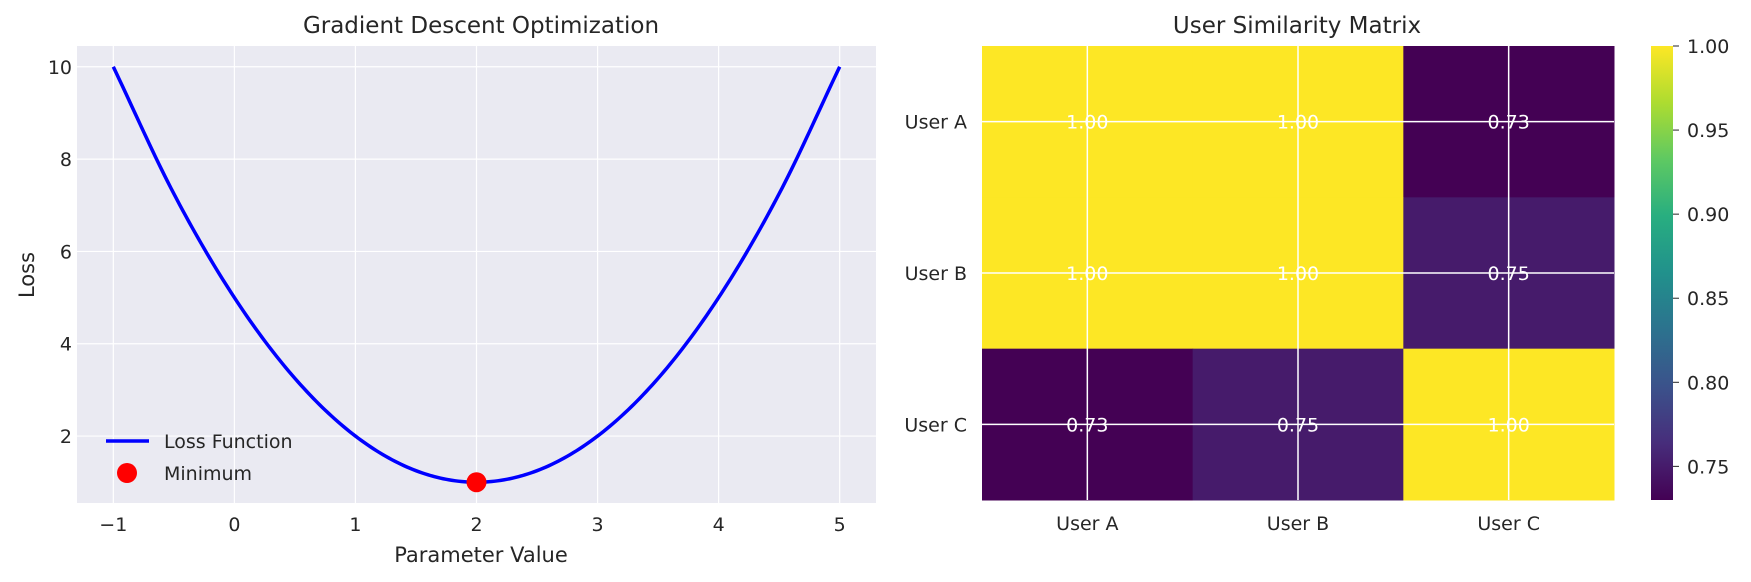  Describe the element at coordinates (66, 252) in the screenshot. I see `y-tick-label: 6` at that location.